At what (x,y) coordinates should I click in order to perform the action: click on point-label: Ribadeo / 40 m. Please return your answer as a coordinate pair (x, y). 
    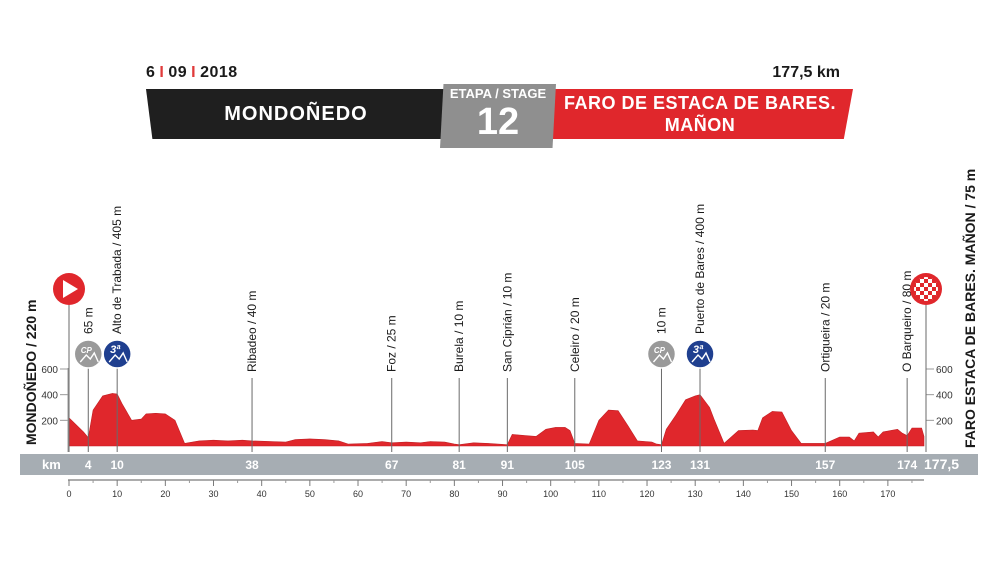
    Looking at the image, I should click on (252, 331).